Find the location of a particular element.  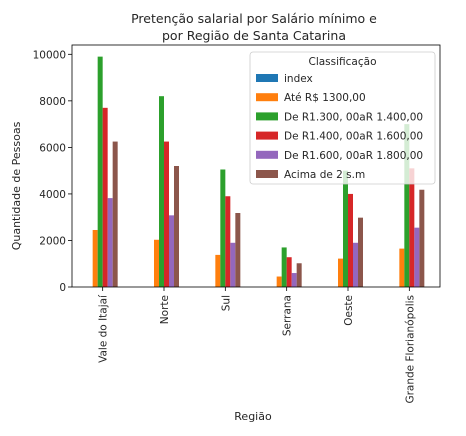

y-tick-label-10000: 10000 is located at coordinates (49, 55).